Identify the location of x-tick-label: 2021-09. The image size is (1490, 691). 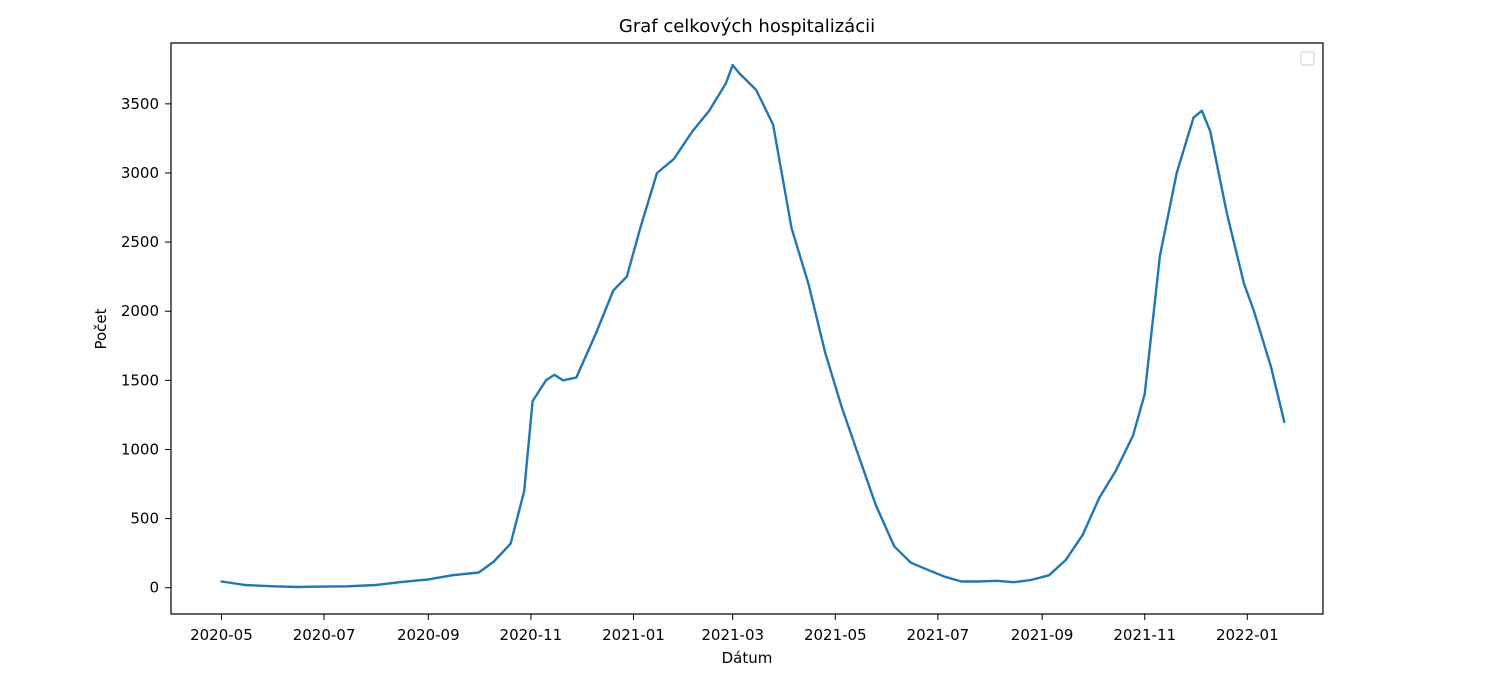
(1042, 635).